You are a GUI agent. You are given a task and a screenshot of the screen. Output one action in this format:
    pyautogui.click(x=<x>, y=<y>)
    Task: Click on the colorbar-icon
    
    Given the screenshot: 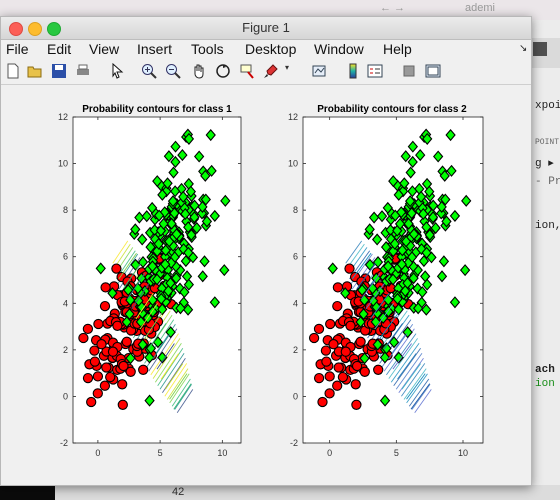 What is the action you would take?
    pyautogui.click(x=353, y=71)
    